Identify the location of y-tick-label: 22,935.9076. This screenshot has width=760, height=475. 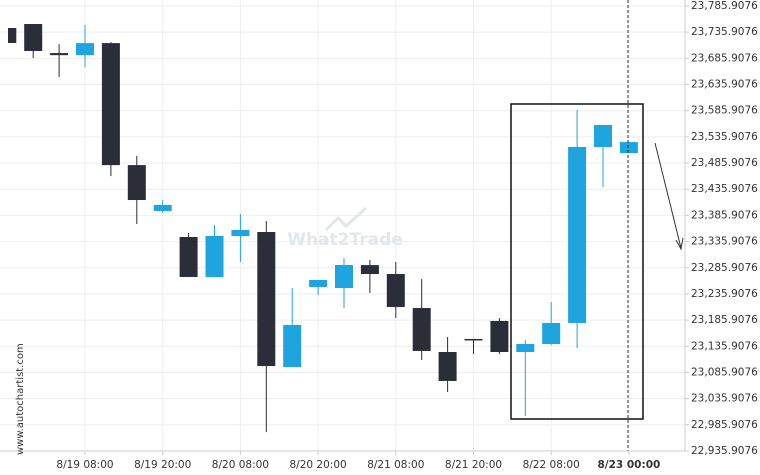
(724, 451).